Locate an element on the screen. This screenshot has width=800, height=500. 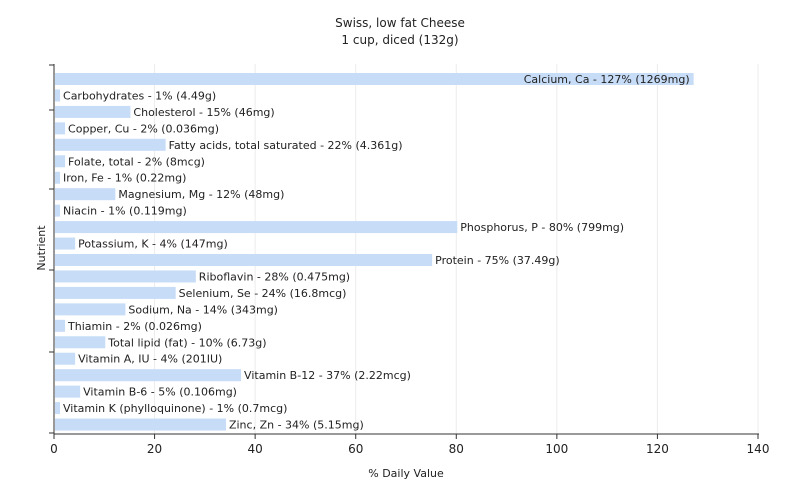
bar-label: Calcium, Ca - 127% (1269mg) is located at coordinates (607, 79).